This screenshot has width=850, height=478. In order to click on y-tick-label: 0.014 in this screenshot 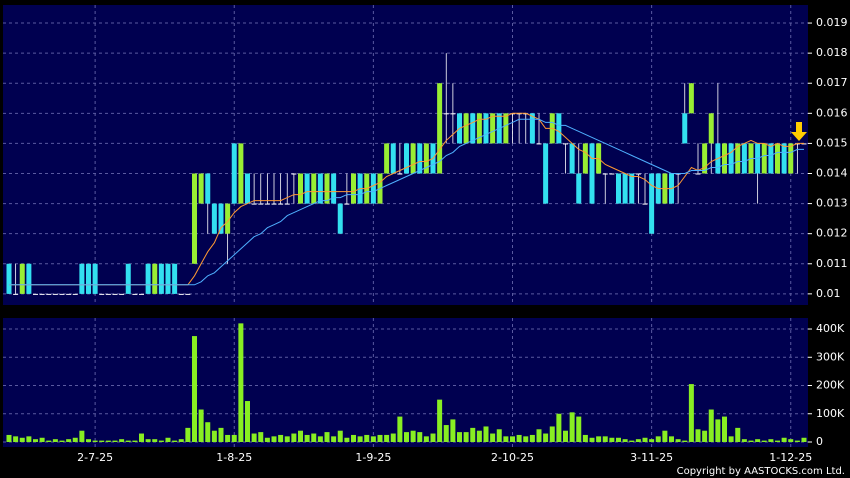, I will do `click(832, 173)`.